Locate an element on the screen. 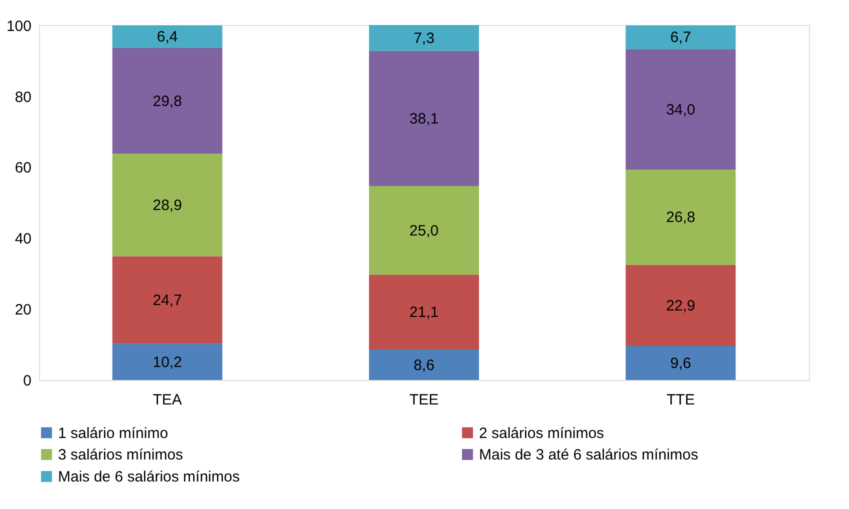 Image resolution: width=849 pixels, height=509 pixels. legend-label: 1 salário mínimo is located at coordinates (113, 433).